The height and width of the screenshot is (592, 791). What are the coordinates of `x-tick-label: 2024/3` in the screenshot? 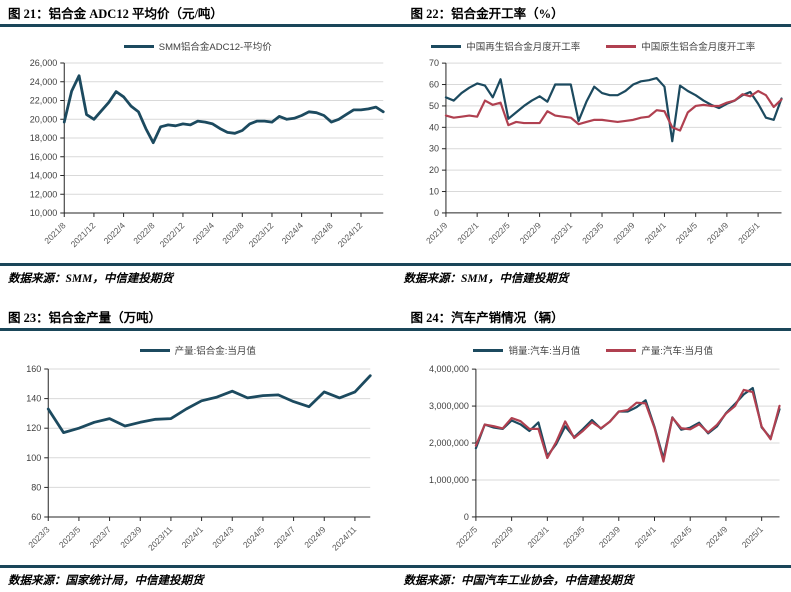 It's located at (223, 537).